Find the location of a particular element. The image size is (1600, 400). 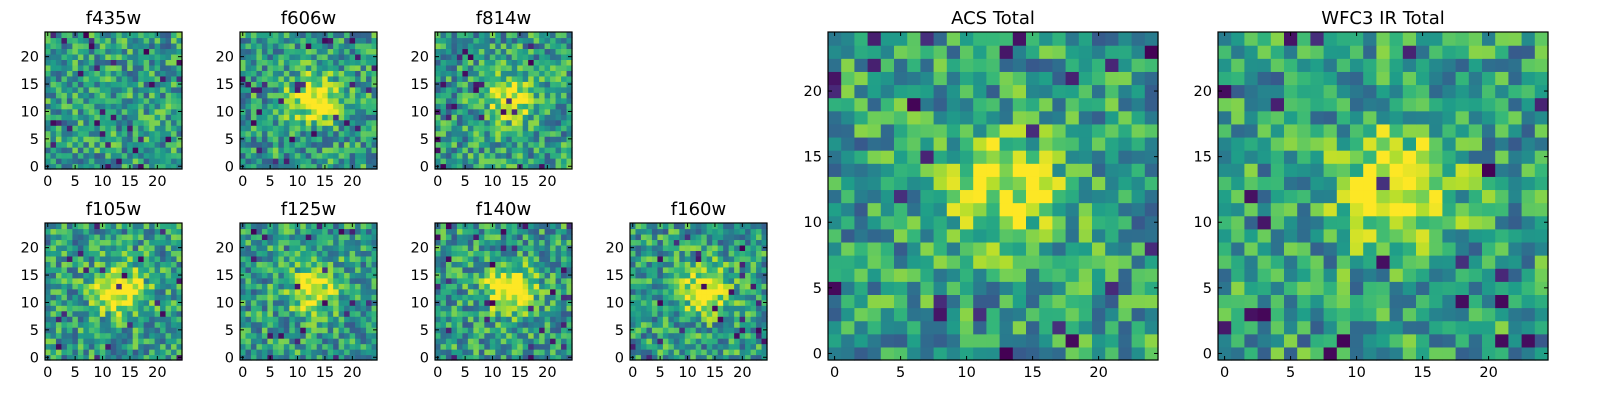

heatmap-cells is located at coordinates (114, 101).